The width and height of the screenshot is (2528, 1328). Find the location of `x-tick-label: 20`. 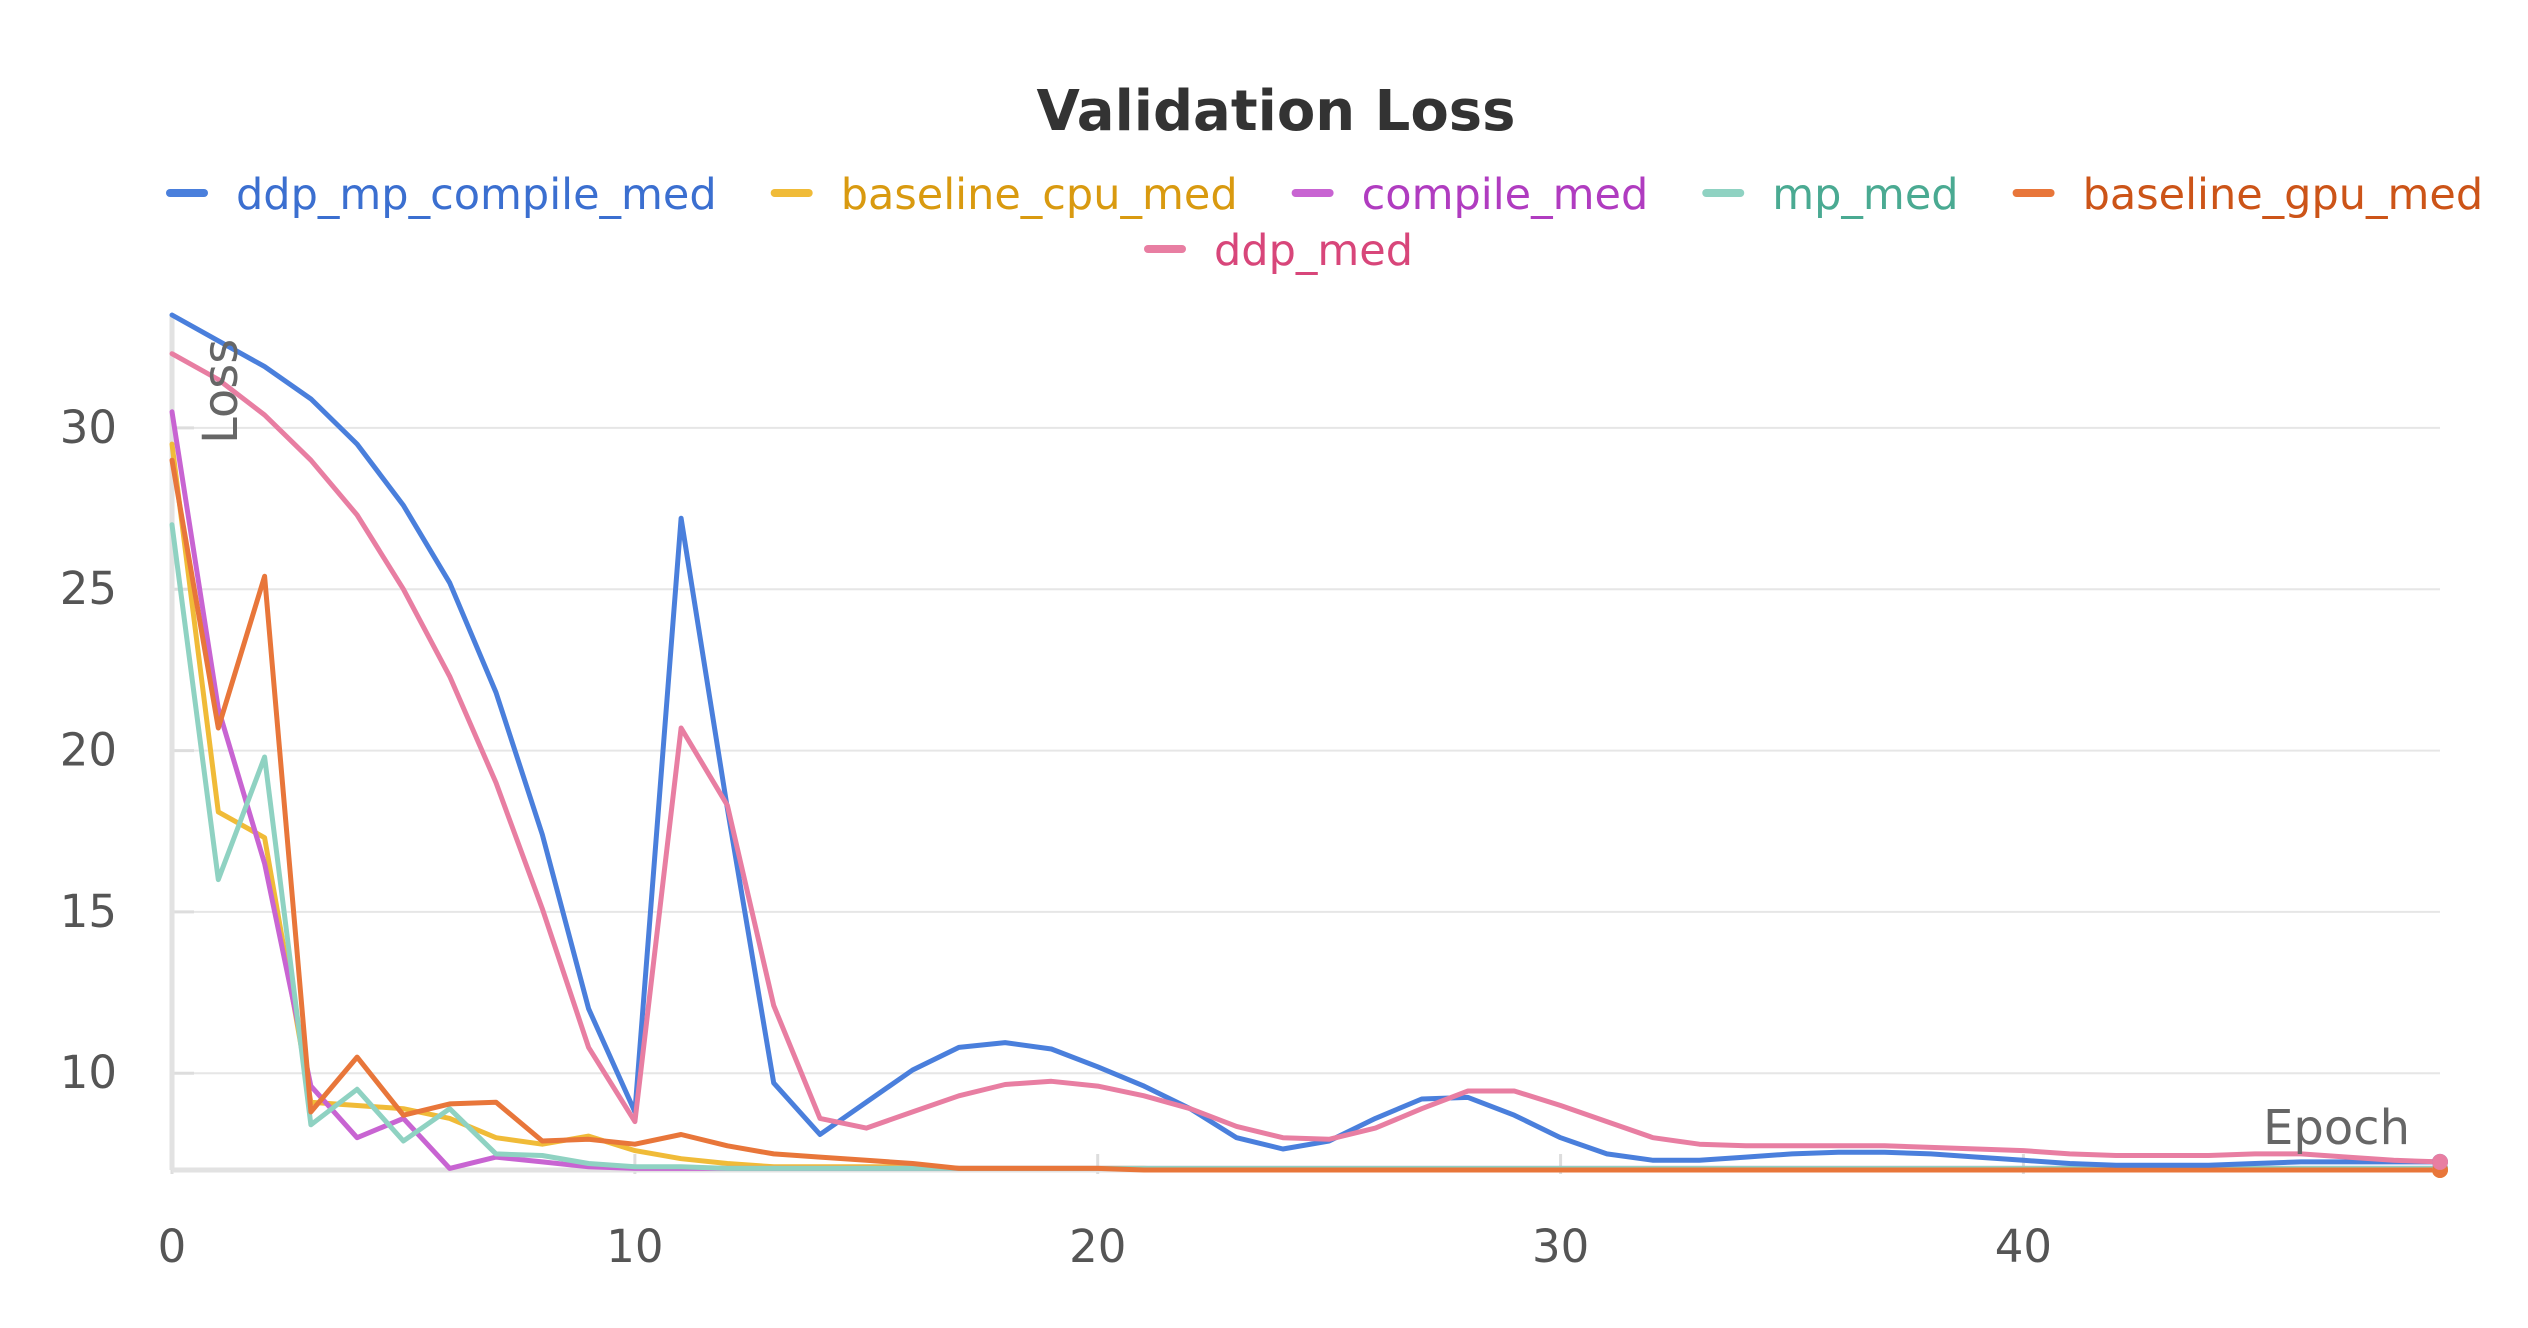

x-tick-label: 20 is located at coordinates (1097, 1246).